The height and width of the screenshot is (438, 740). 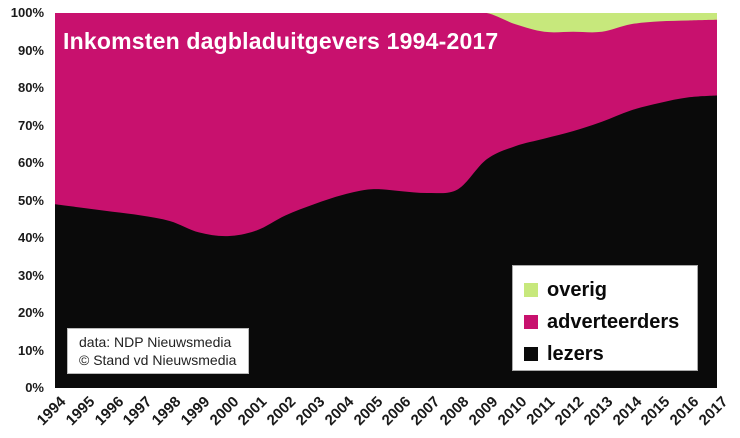 What do you see at coordinates (613, 321) in the screenshot?
I see `legend-label: adverteerders` at bounding box center [613, 321].